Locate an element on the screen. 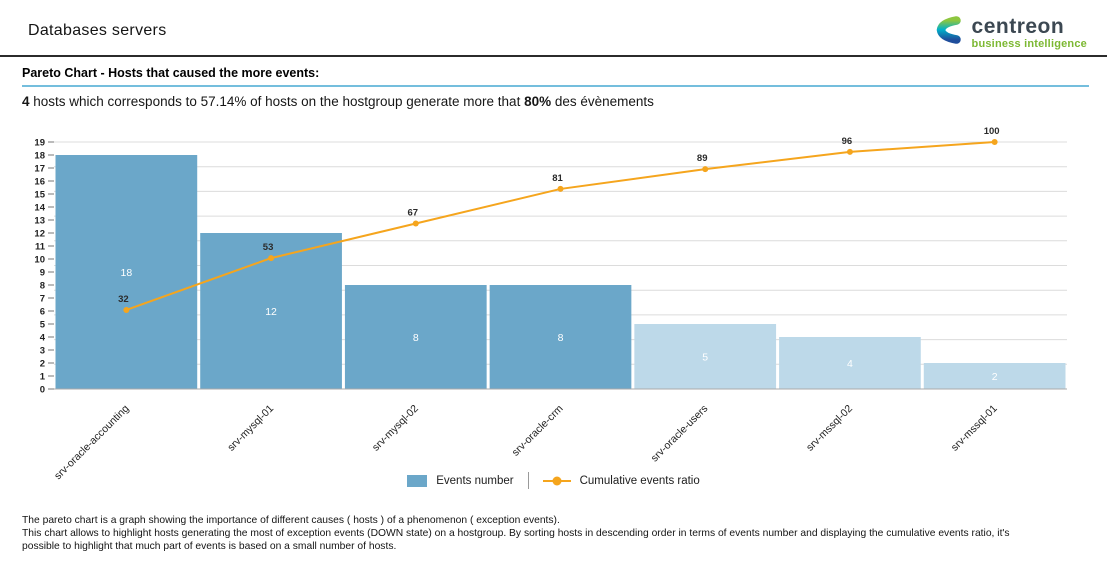  svg-text: 32 is located at coordinates (123, 299).